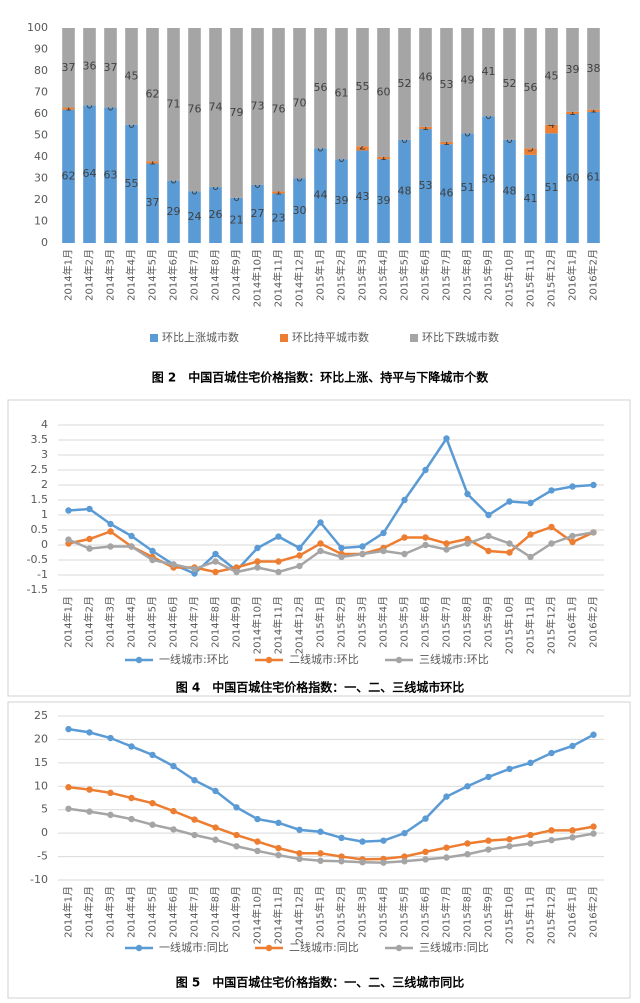  I want to click on legend-label: 二线城市:同比, so click(324, 947).